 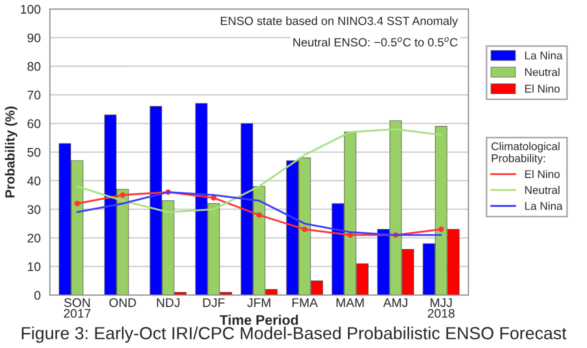 I want to click on legend-title: Climatological Probability:, so click(x=526, y=153).